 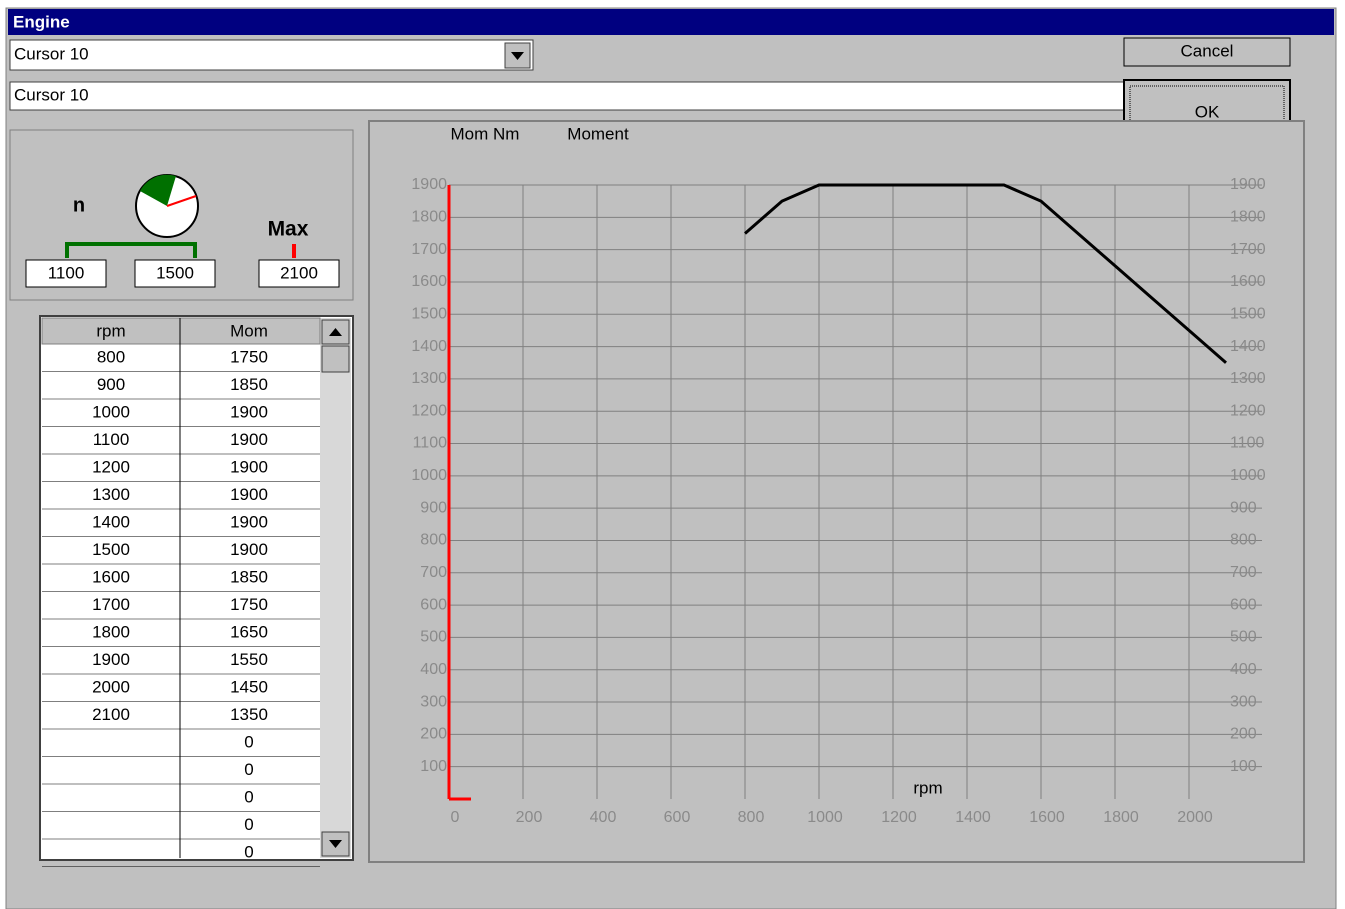 What do you see at coordinates (1247, 443) in the screenshot?
I see `y2-tick-label: 1100` at bounding box center [1247, 443].